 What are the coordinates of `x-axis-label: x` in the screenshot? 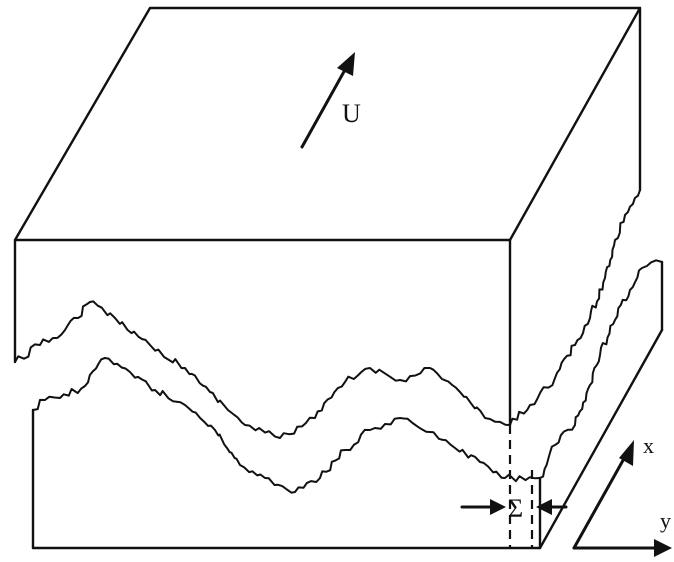 It's located at (648, 445).